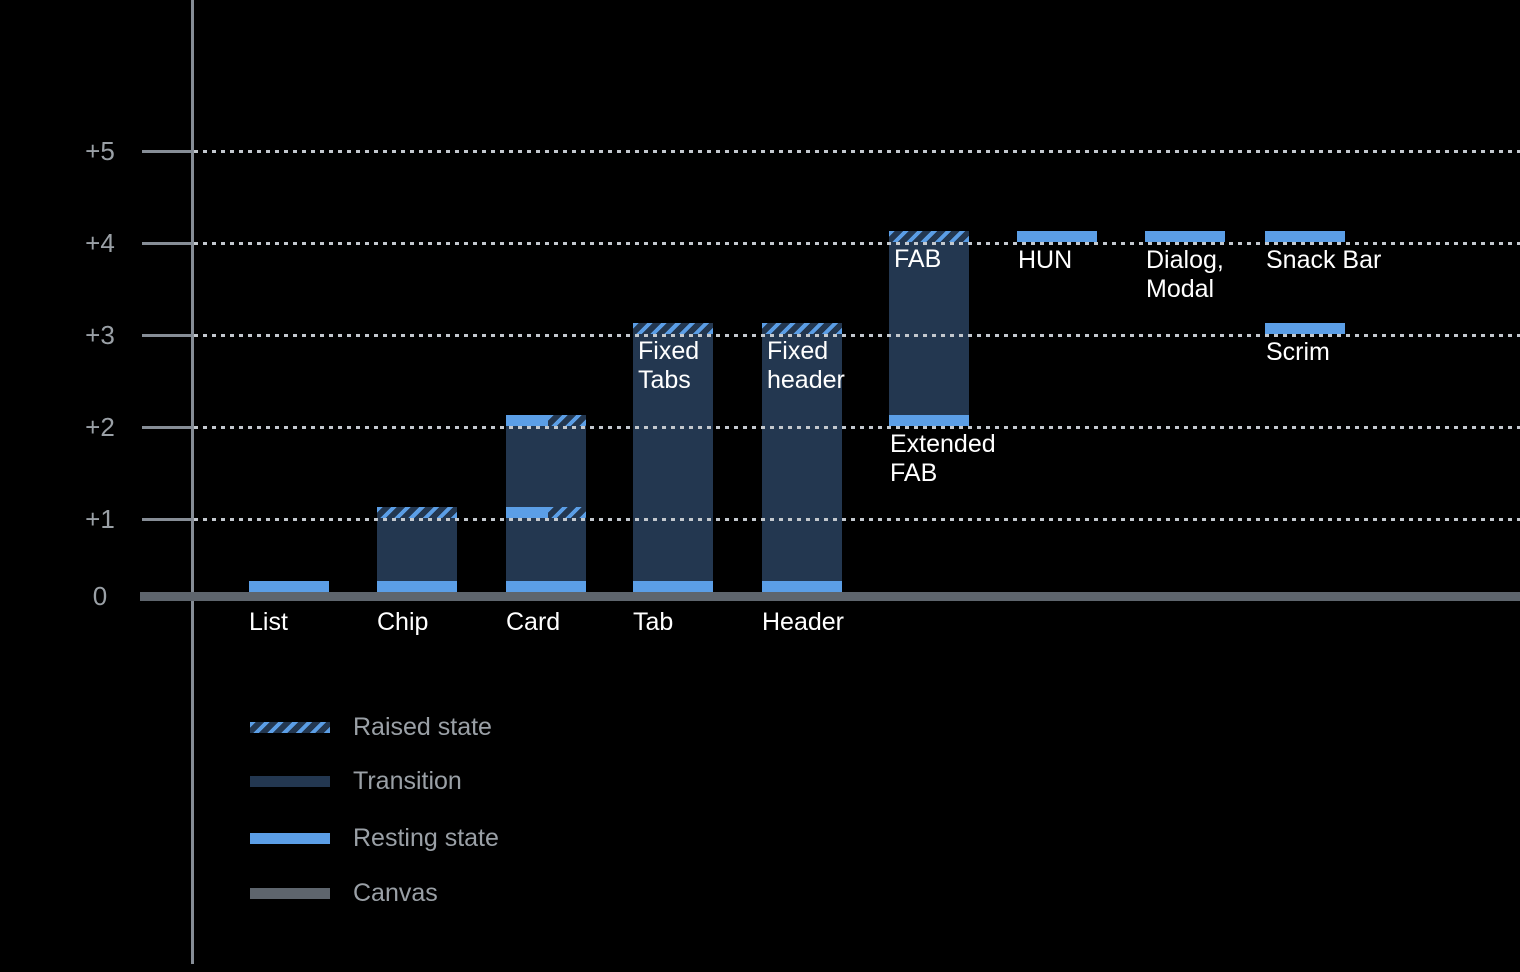 The width and height of the screenshot is (1520, 972). I want to click on bar-inside-label-fab: FAB, so click(918, 259).